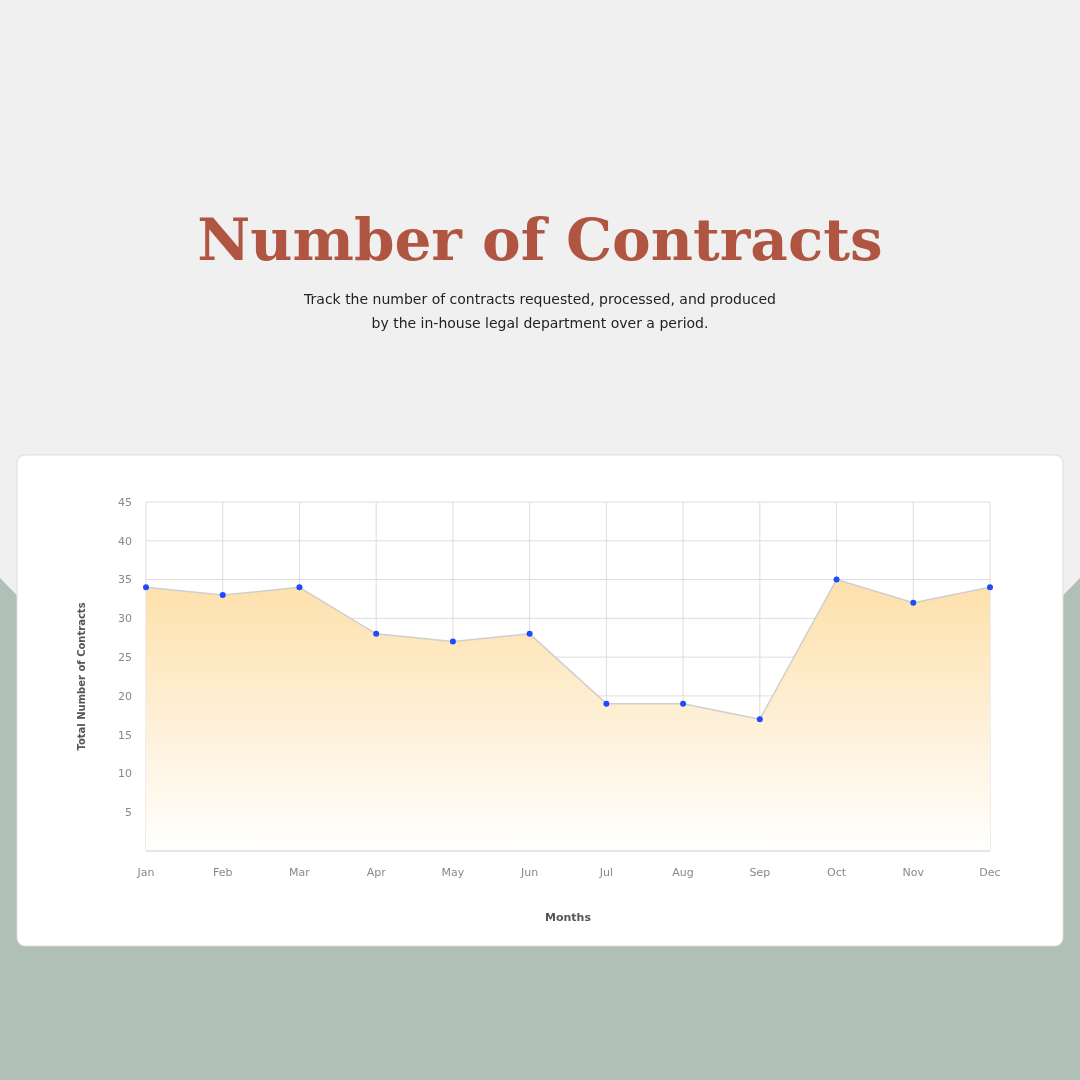 The width and height of the screenshot is (1080, 1080). I want to click on x-tick-label: Oct, so click(837, 872).